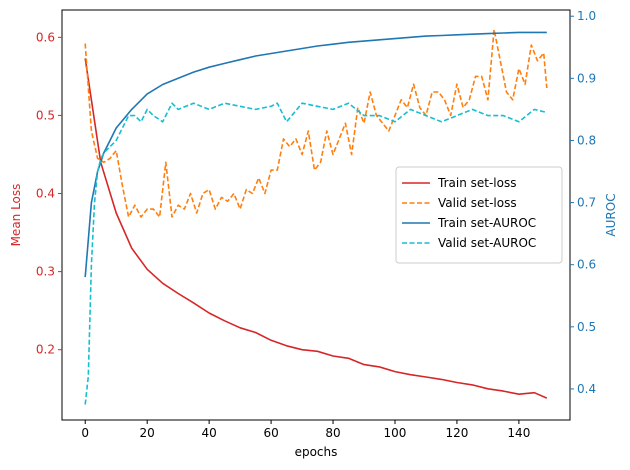  I want to click on y-axis-left: 0.2 0.3 0.4 0.5 0.6, so click(49, 193).